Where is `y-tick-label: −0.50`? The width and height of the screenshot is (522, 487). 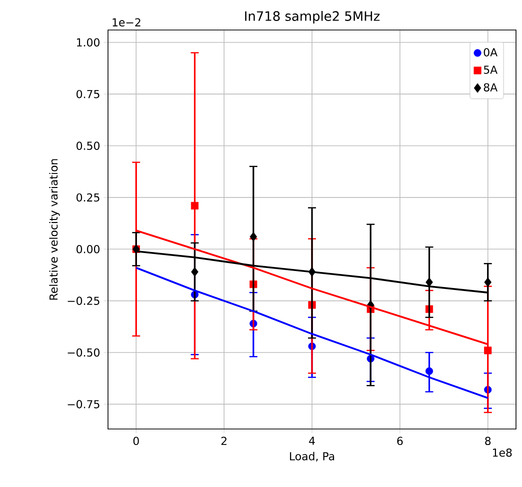
y-tick-label: −0.50 is located at coordinates (84, 352).